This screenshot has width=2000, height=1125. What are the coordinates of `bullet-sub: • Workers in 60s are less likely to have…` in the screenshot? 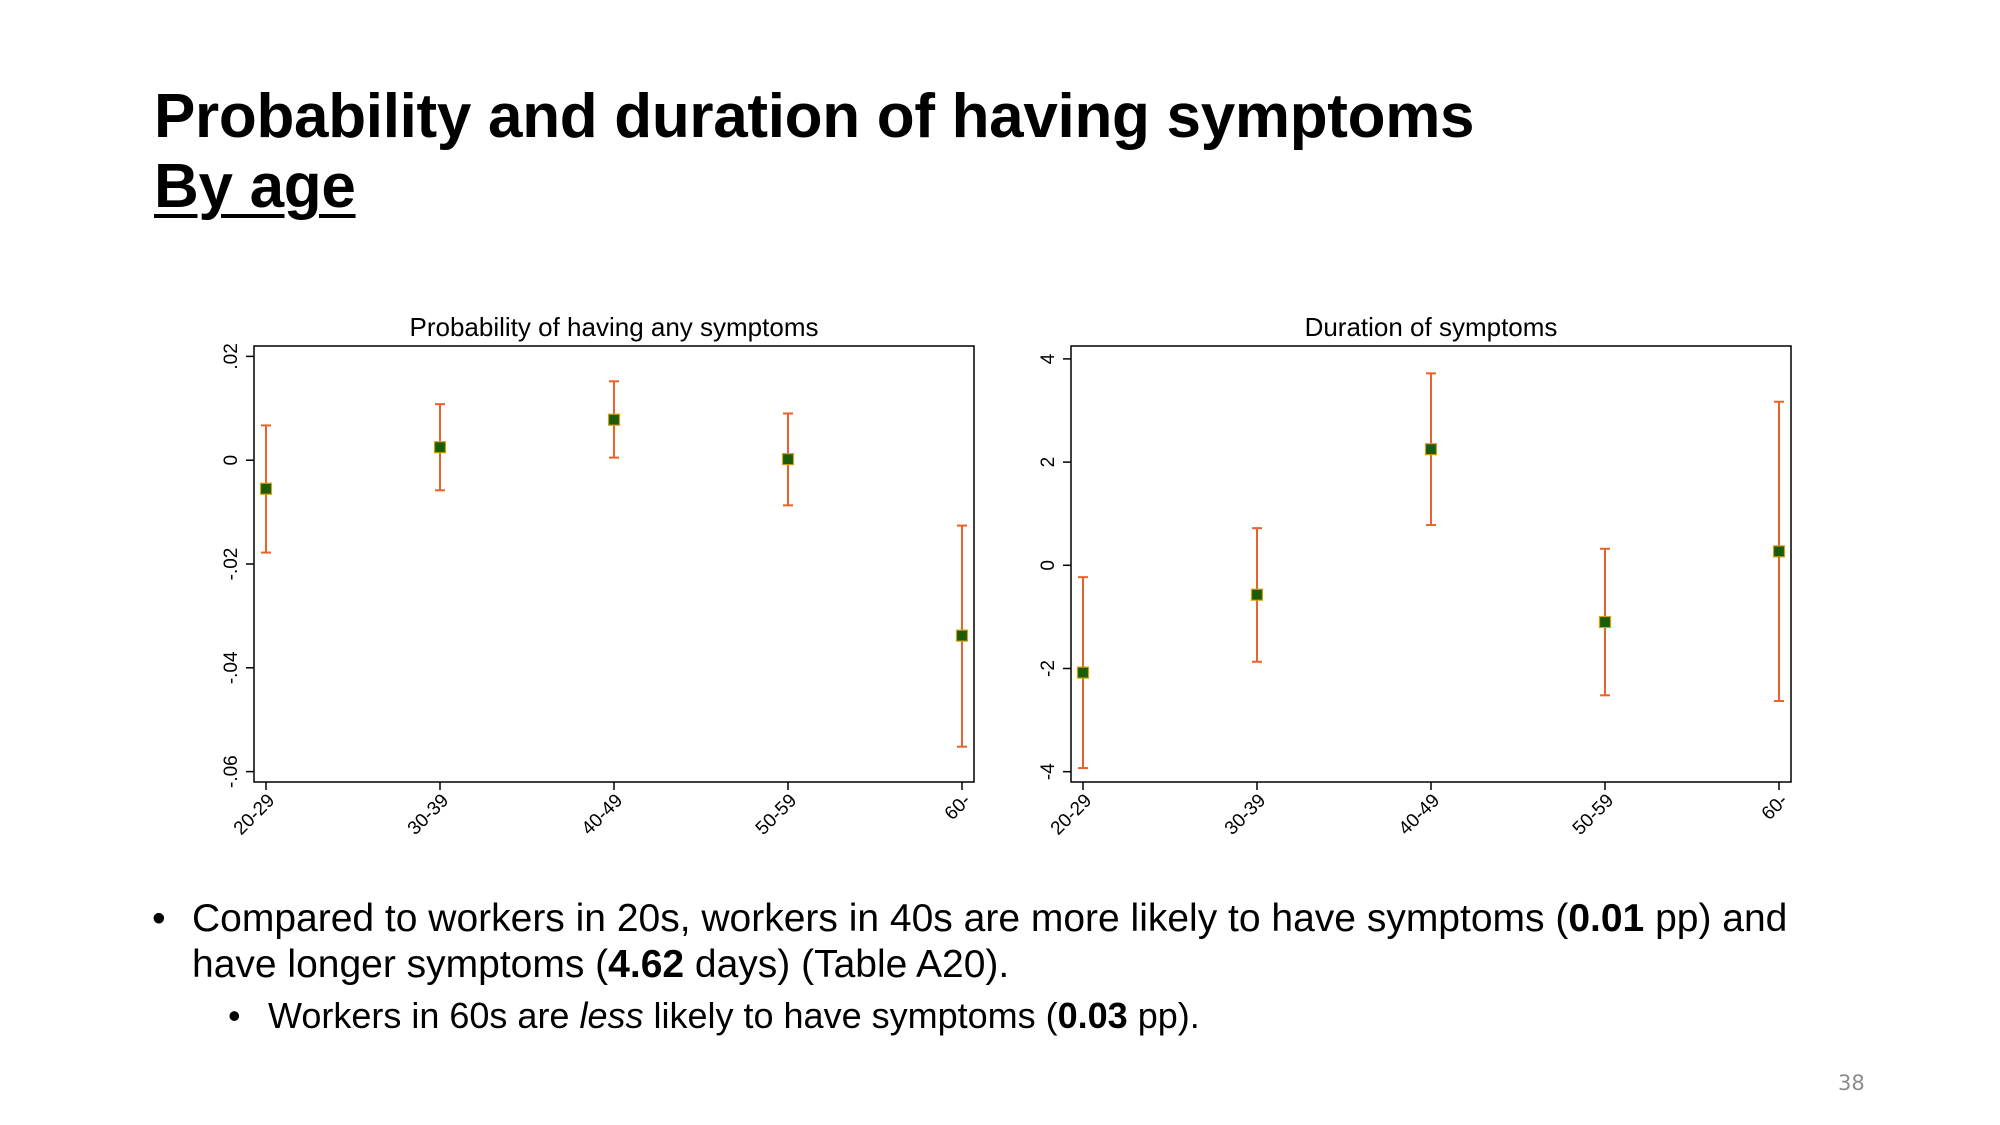 It's located at (1050, 1016).